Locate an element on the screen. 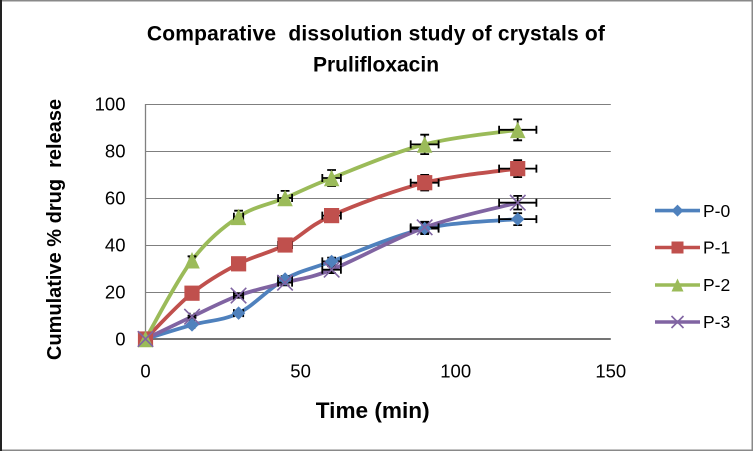  svg-text: 80 is located at coordinates (115, 151).